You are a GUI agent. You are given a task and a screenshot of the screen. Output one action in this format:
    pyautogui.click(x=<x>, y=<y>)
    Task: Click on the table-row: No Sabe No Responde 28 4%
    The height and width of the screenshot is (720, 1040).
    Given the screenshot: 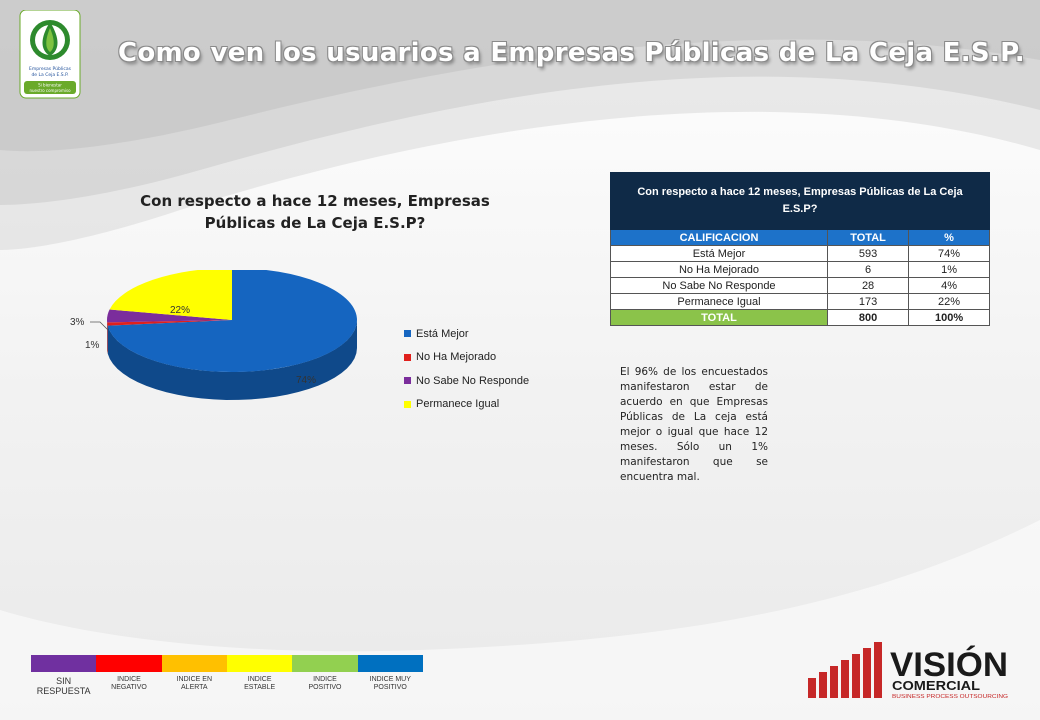 What is the action you would take?
    pyautogui.click(x=800, y=285)
    